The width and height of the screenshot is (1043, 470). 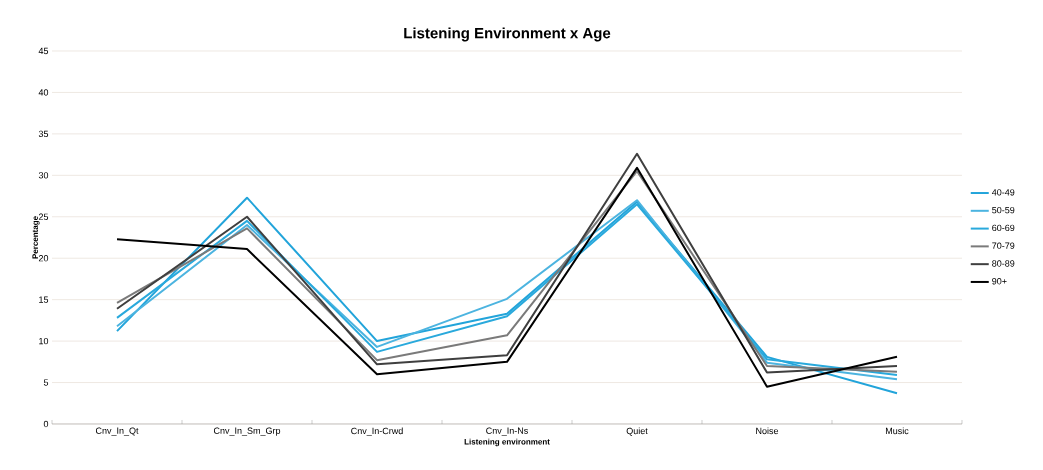 What do you see at coordinates (507, 442) in the screenshot?
I see `x-axis-title: Listening environment` at bounding box center [507, 442].